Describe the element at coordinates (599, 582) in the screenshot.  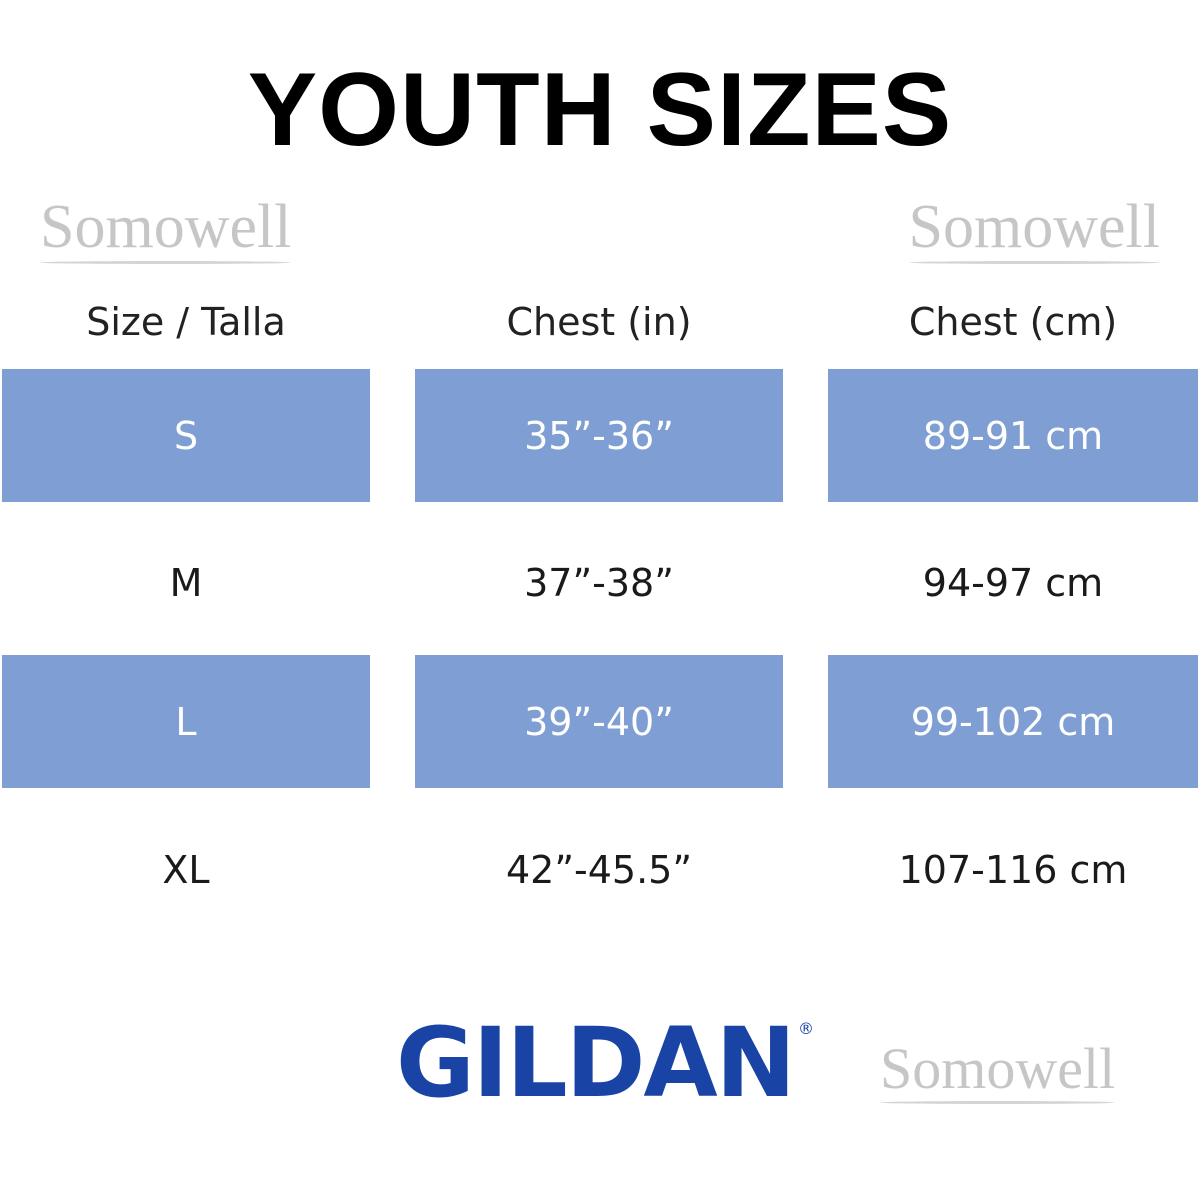
I see `chest-in-cell: 37”-38”` at that location.